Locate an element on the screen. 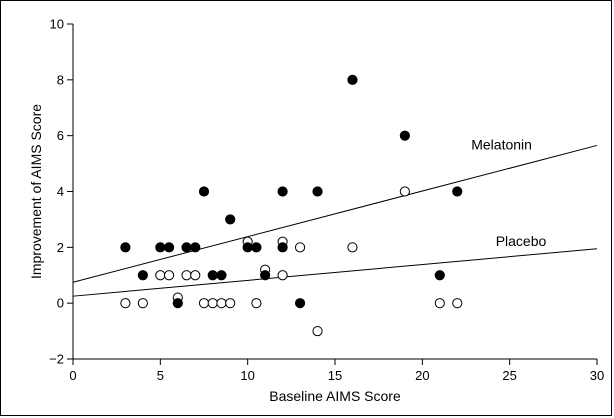 The image size is (614, 418). y-tick-label: 8 is located at coordinates (60, 79).